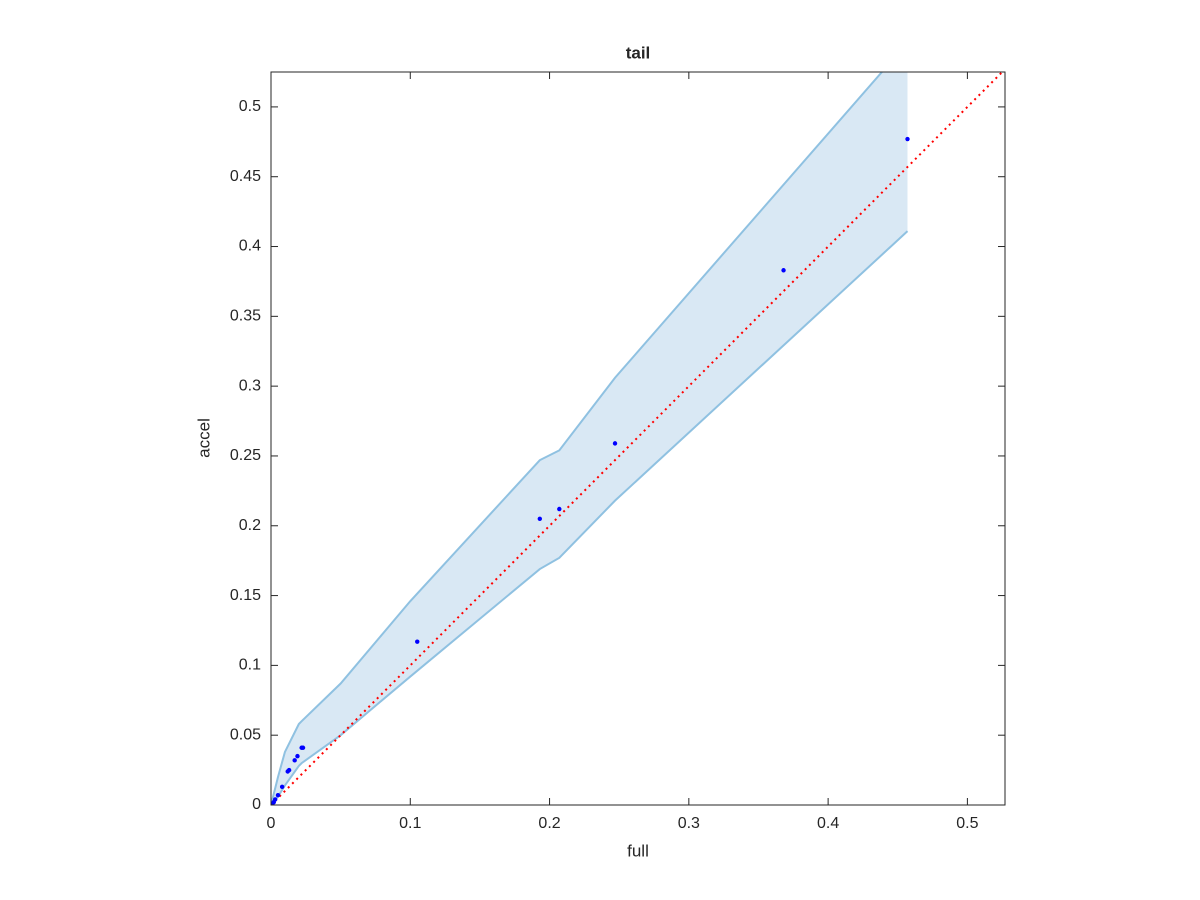 The image size is (1200, 900). What do you see at coordinates (967, 823) in the screenshot?
I see `x-tick-label: 0.5` at bounding box center [967, 823].